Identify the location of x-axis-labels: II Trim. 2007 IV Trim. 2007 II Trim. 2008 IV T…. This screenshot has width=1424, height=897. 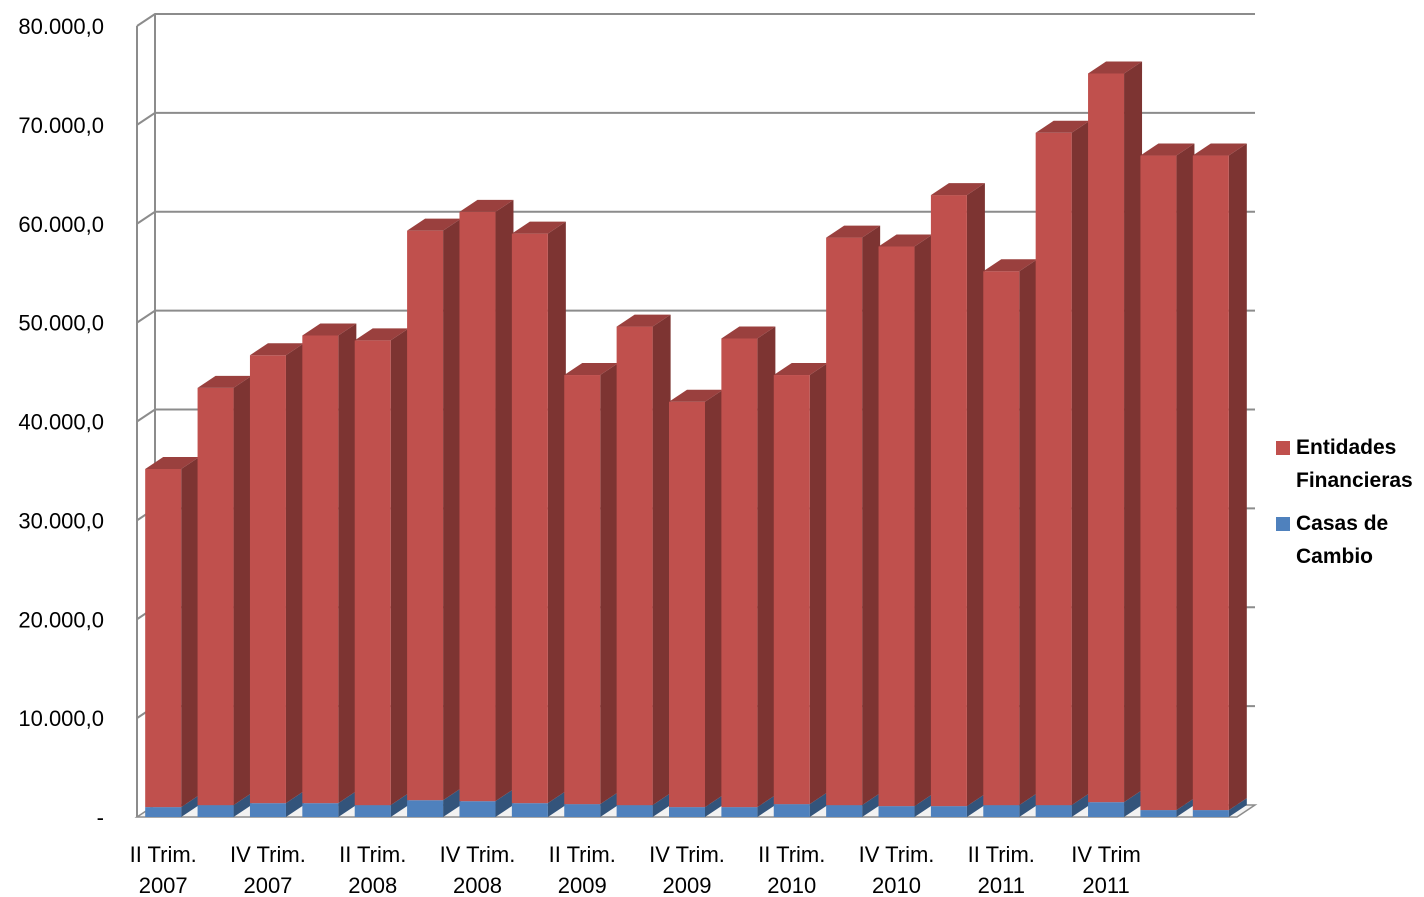
(635, 869).